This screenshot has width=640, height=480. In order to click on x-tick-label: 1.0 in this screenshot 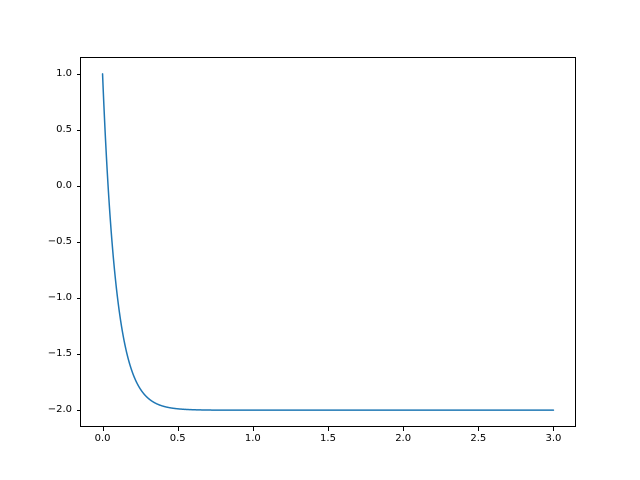, I will do `click(252, 438)`.